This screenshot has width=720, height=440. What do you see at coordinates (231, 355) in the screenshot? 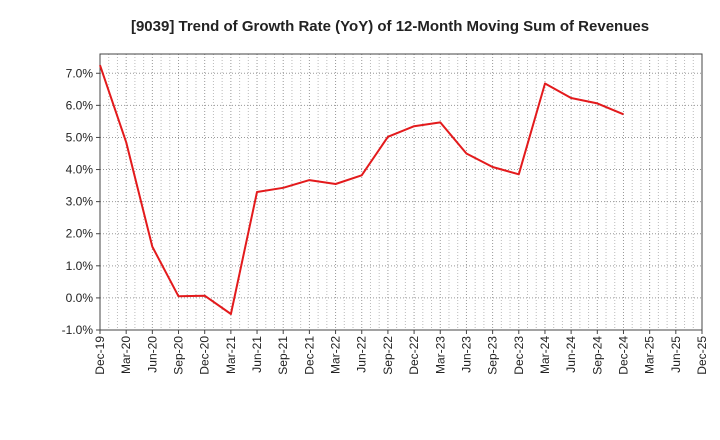
I see `x-tick-label: Mar-21` at bounding box center [231, 355].